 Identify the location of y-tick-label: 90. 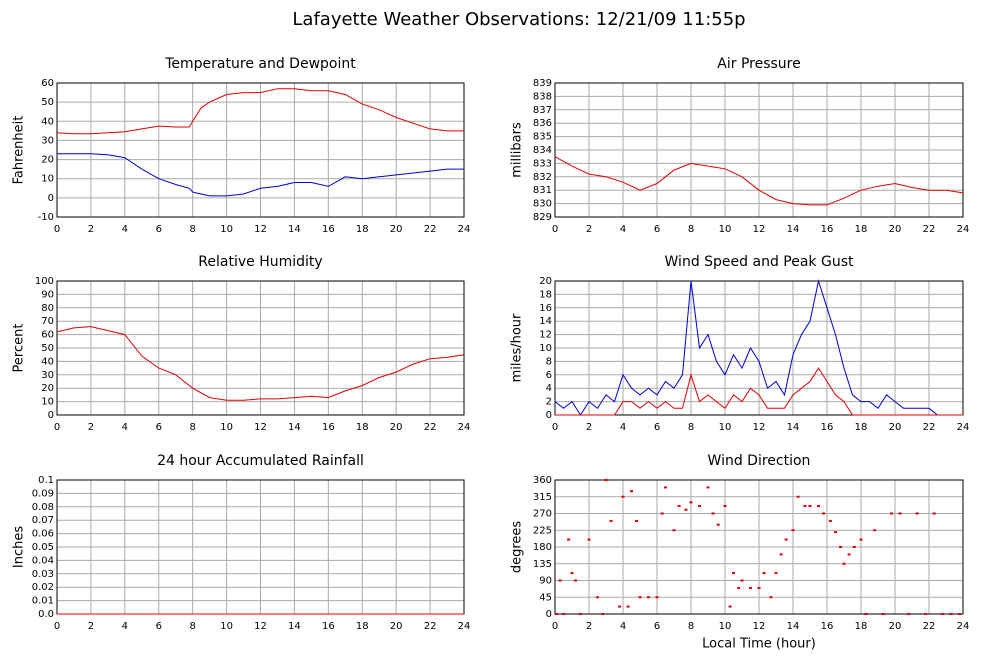
(545, 581).